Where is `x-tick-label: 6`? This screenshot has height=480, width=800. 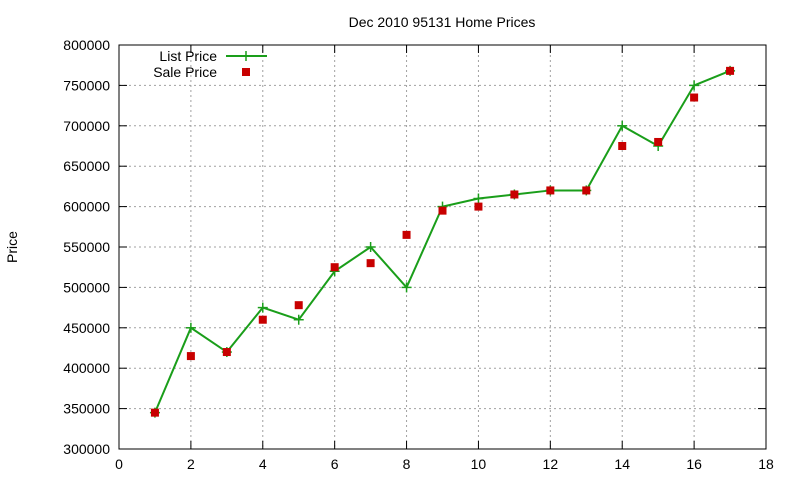
x-tick-label: 6 is located at coordinates (335, 464).